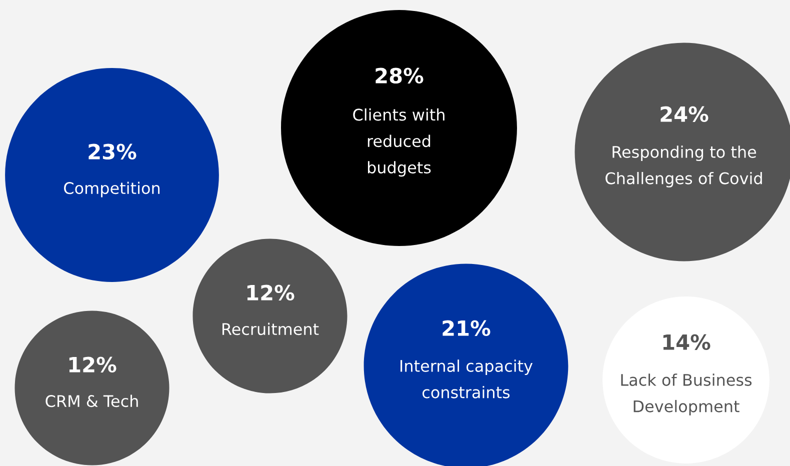 This screenshot has height=466, width=790. I want to click on data-label: 14%, so click(686, 342).